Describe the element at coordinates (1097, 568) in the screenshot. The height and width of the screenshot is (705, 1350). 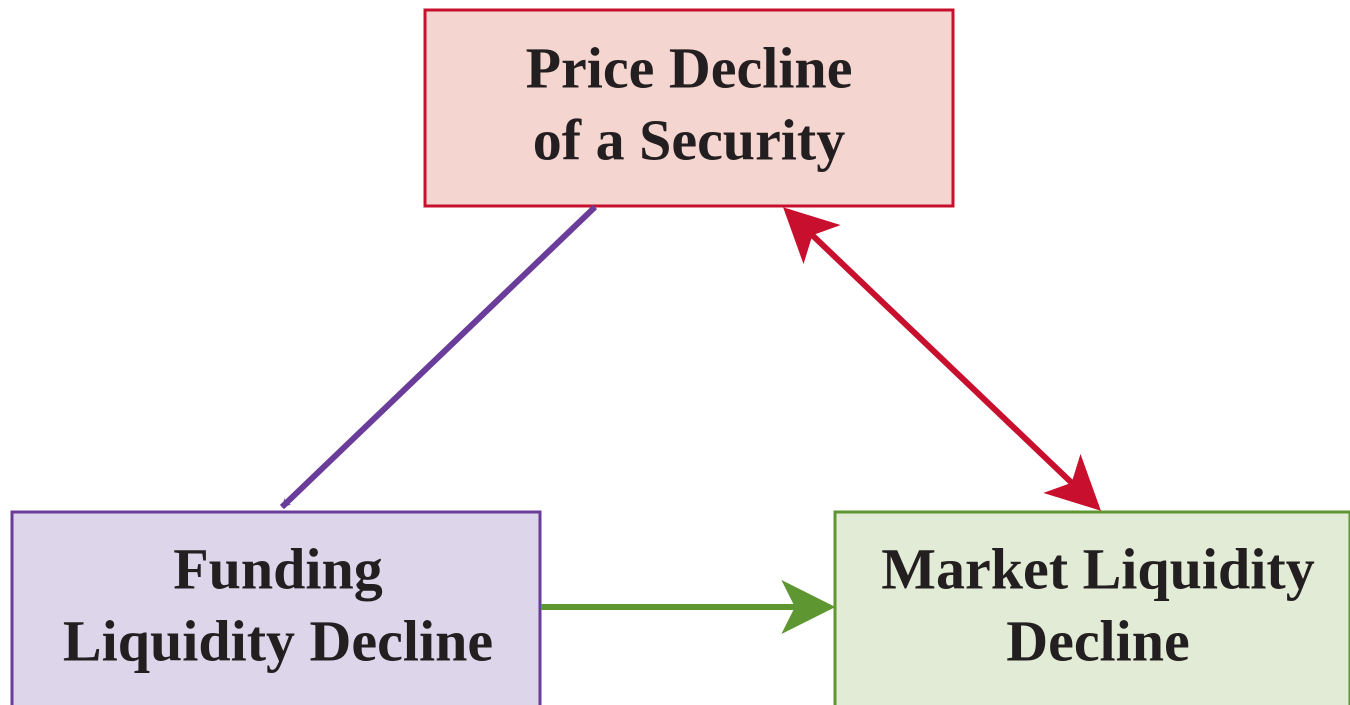
I see `node-label: Market Liquidity` at that location.